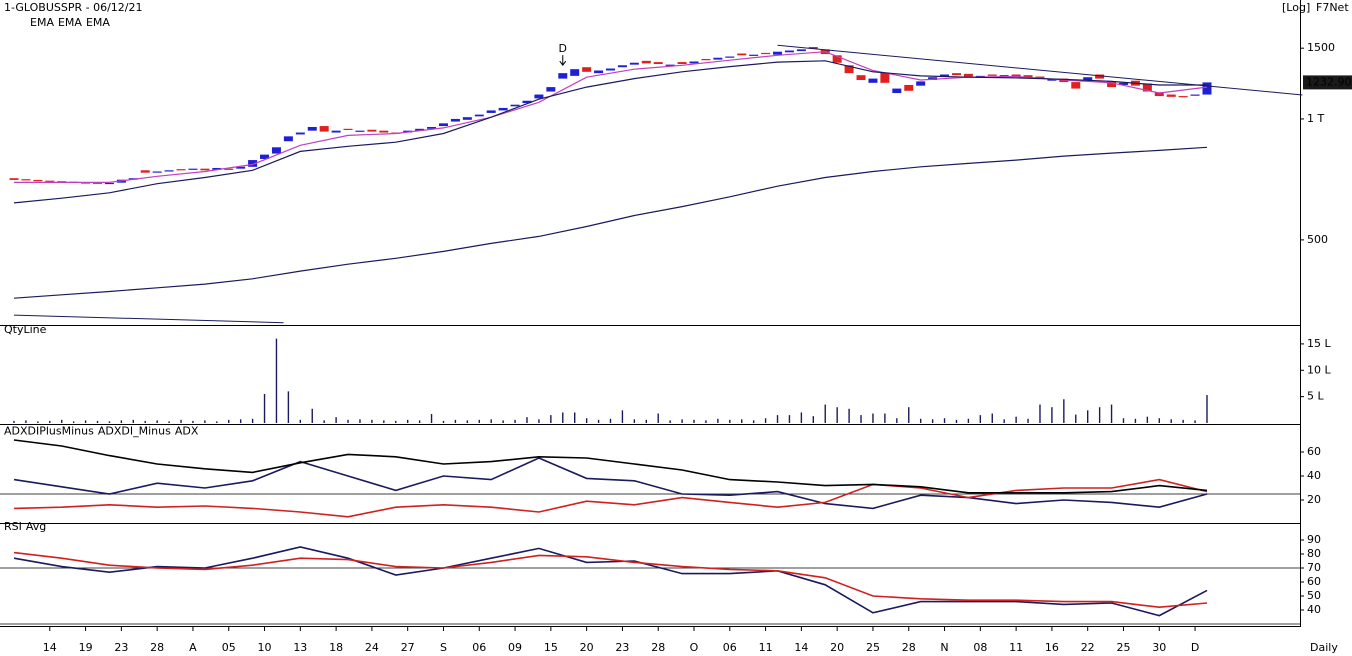  What do you see at coordinates (551, 647) in the screenshot?
I see `x-tick-label: 15` at bounding box center [551, 647].